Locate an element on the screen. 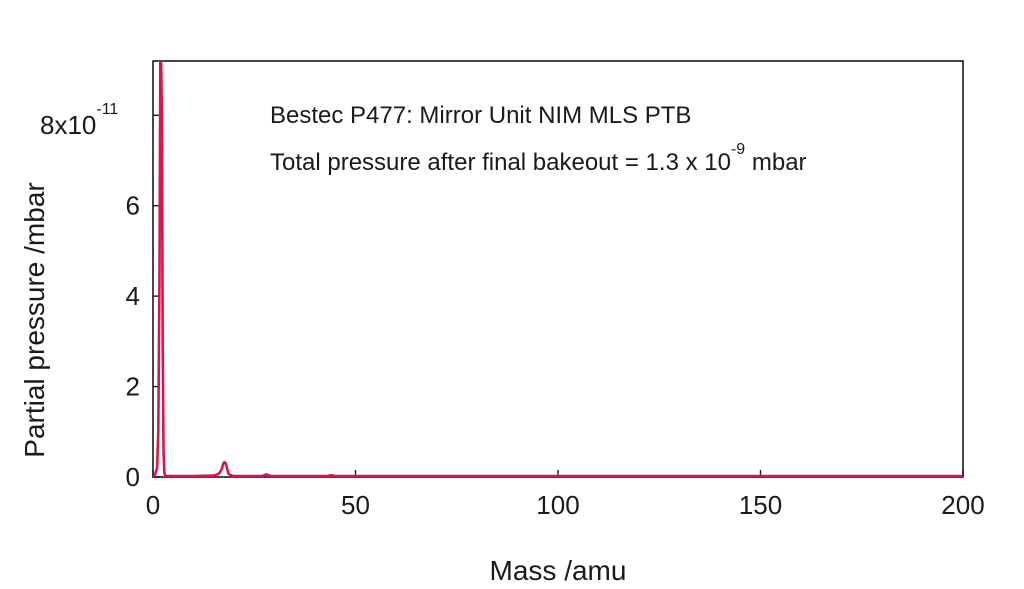  y-scale-factor-multiplier: x10 is located at coordinates (75, 125).